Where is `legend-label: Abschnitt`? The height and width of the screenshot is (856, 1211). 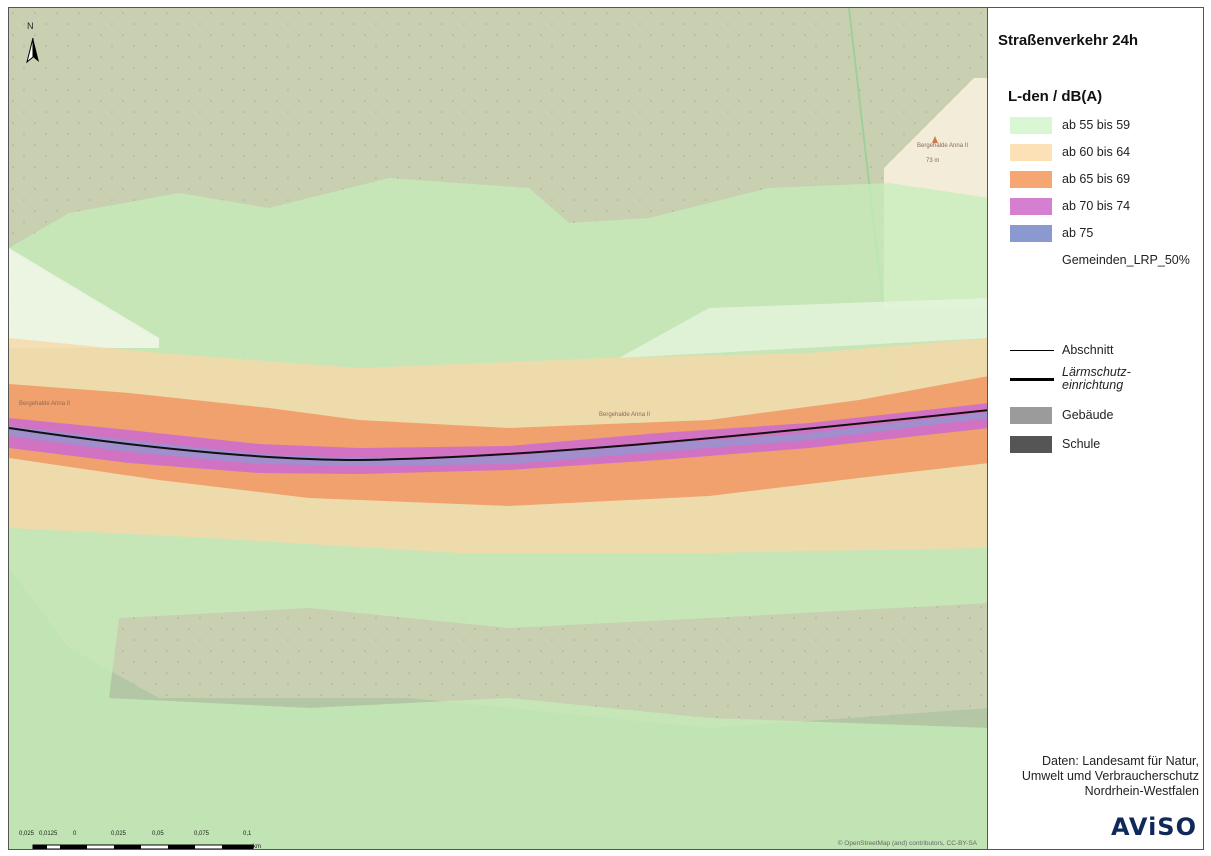
legend-label: Abschnitt is located at coordinates (1088, 350).